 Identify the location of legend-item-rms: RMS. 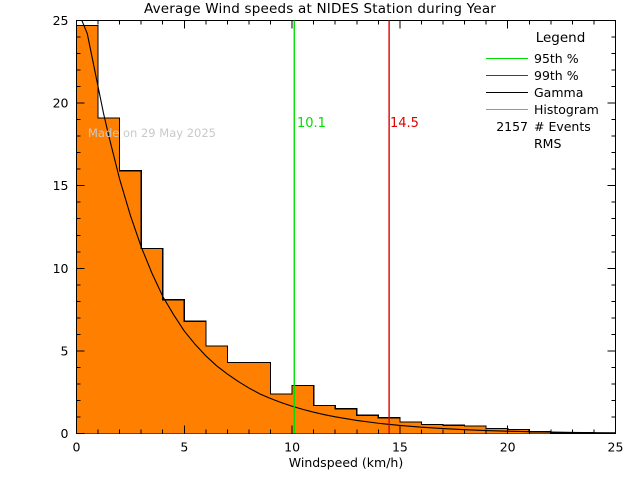
(553, 143).